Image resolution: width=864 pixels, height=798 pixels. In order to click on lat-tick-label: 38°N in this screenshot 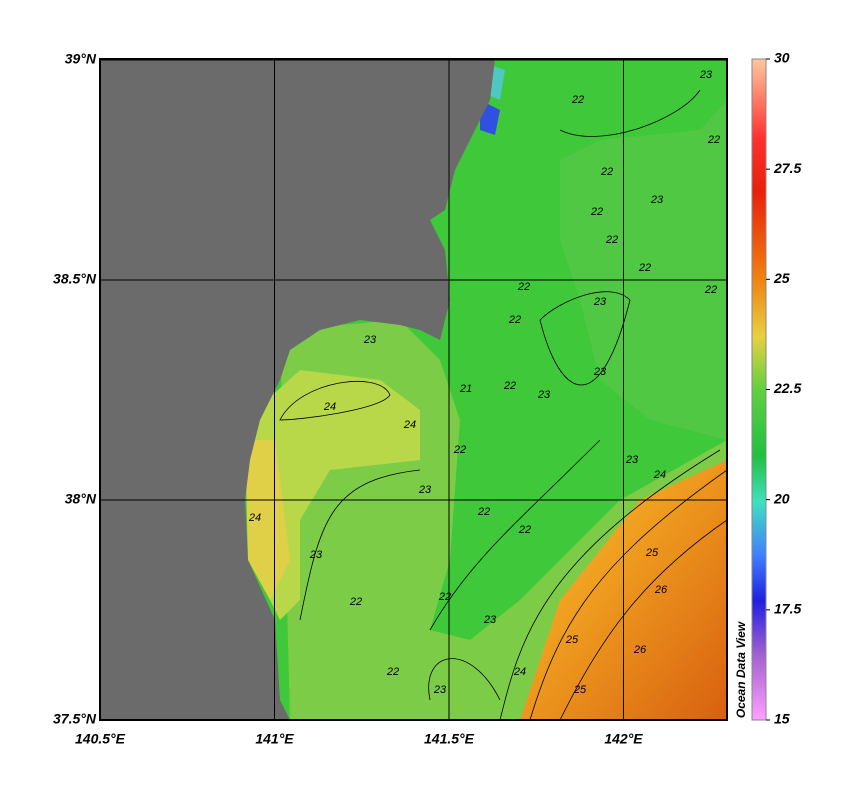, I will do `click(81, 499)`.